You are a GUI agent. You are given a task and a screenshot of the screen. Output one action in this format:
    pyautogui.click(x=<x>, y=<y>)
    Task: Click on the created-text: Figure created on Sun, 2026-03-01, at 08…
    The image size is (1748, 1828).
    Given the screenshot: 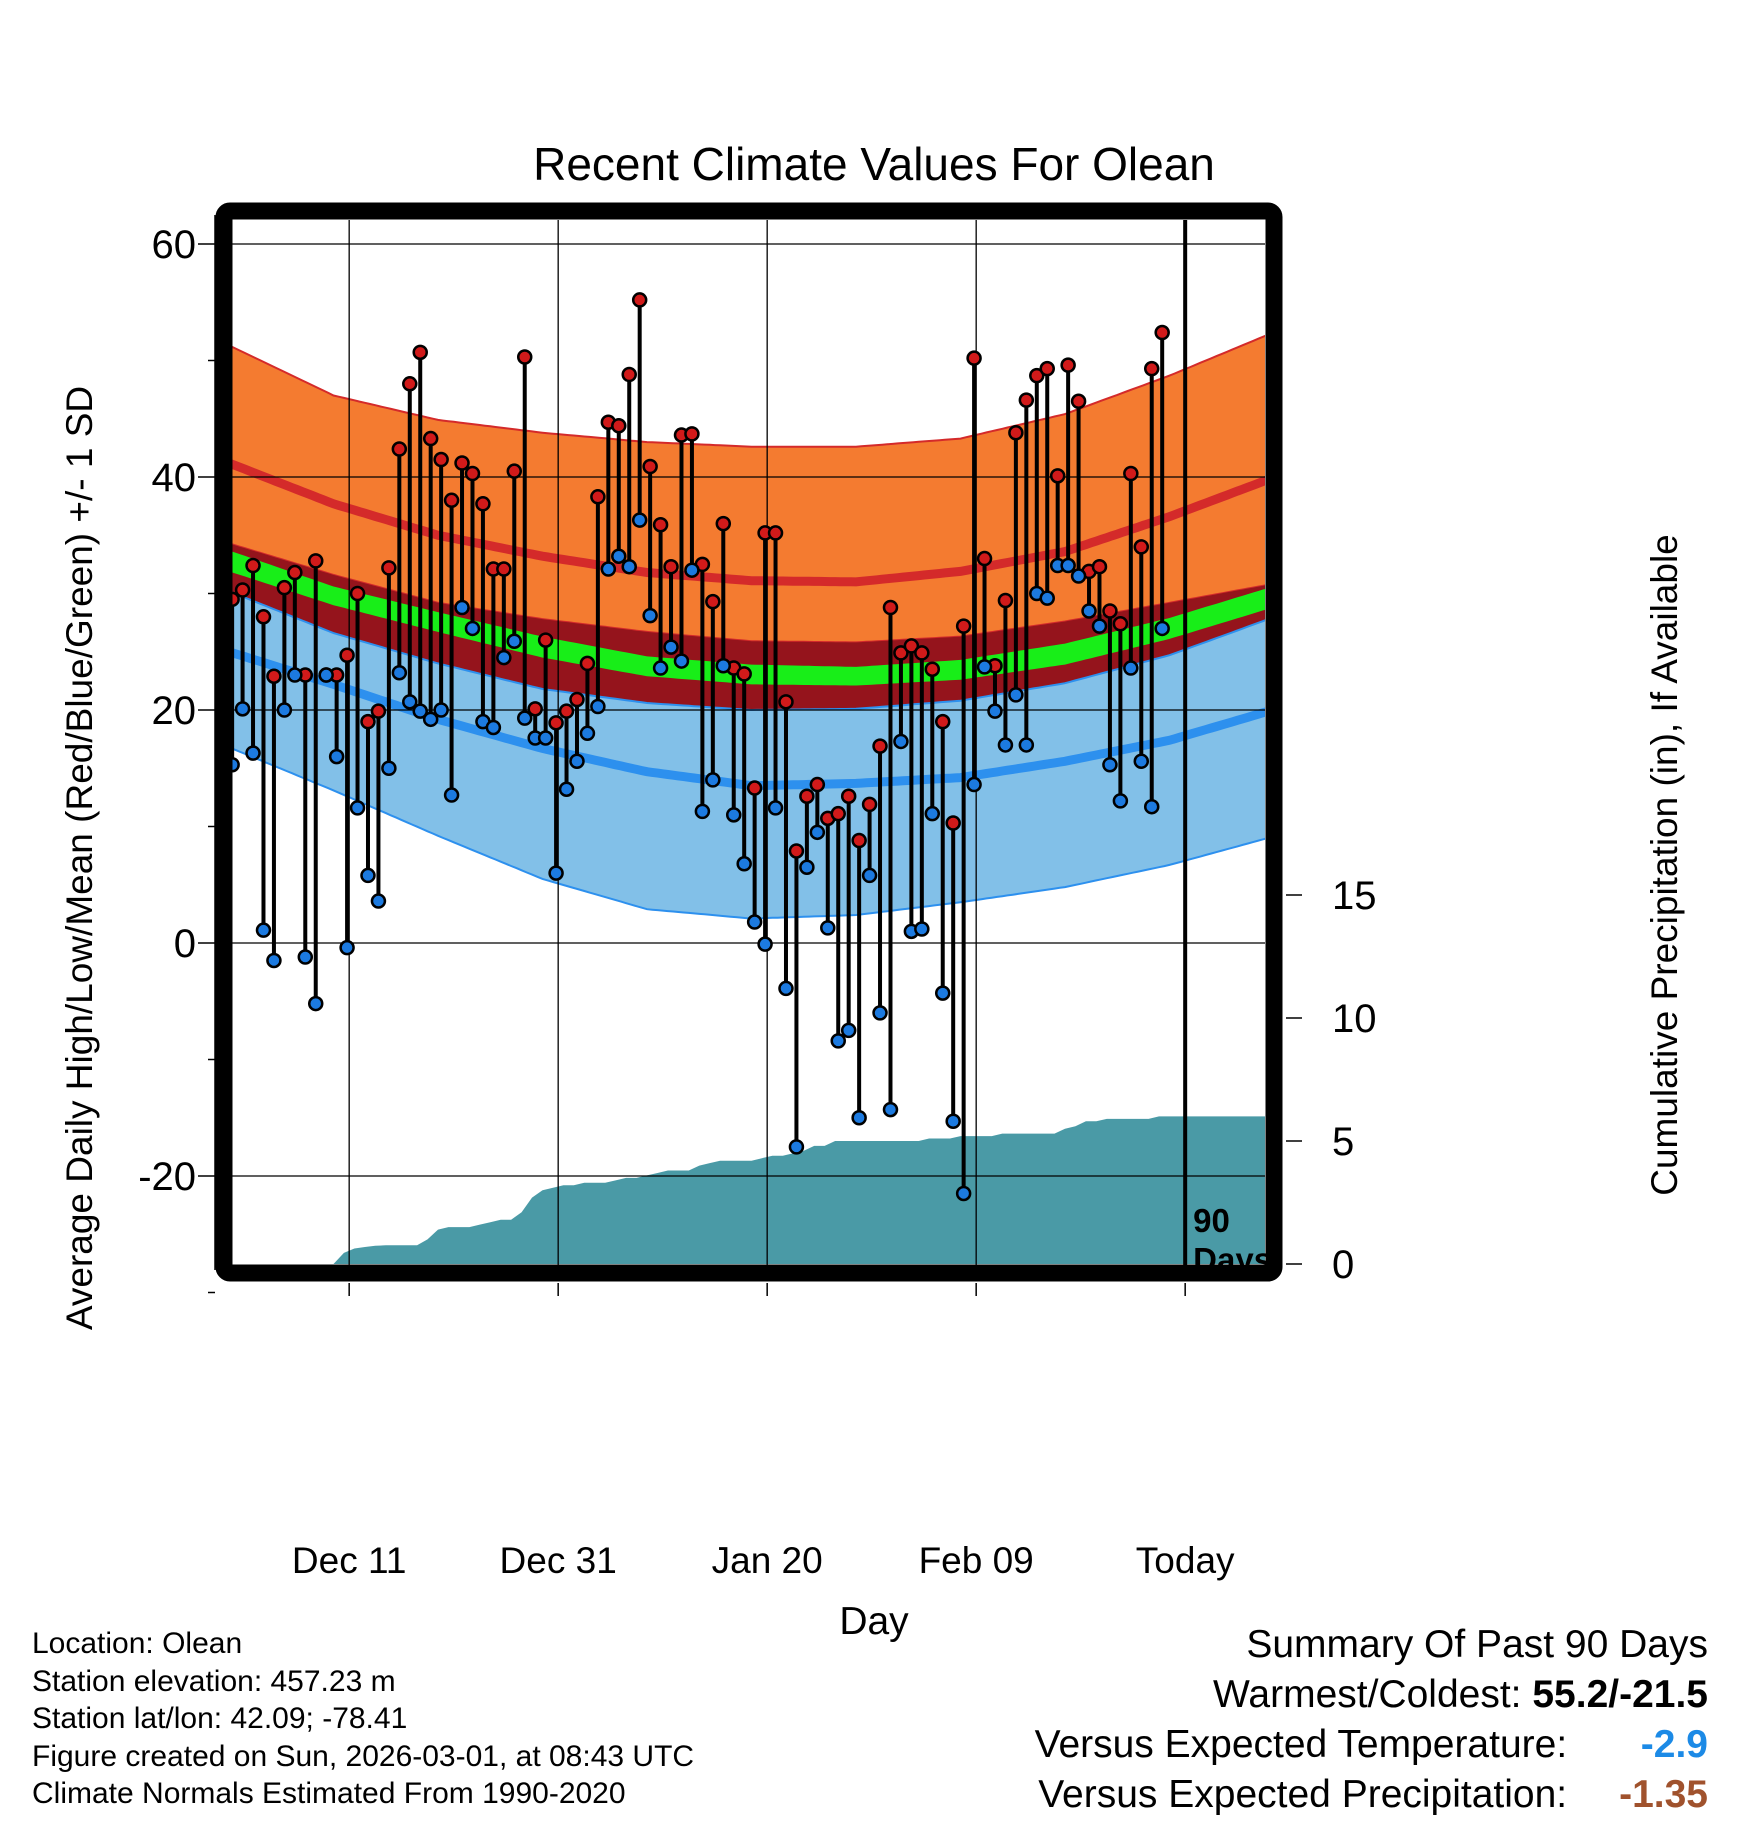 What is the action you would take?
    pyautogui.click(x=363, y=1756)
    